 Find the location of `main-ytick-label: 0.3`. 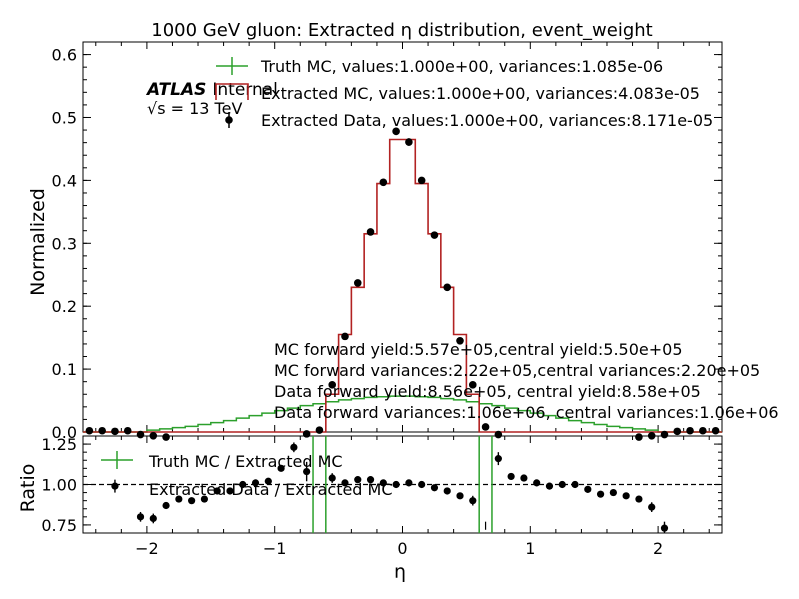

main-ytick-label: 0.3 is located at coordinates (64, 243).